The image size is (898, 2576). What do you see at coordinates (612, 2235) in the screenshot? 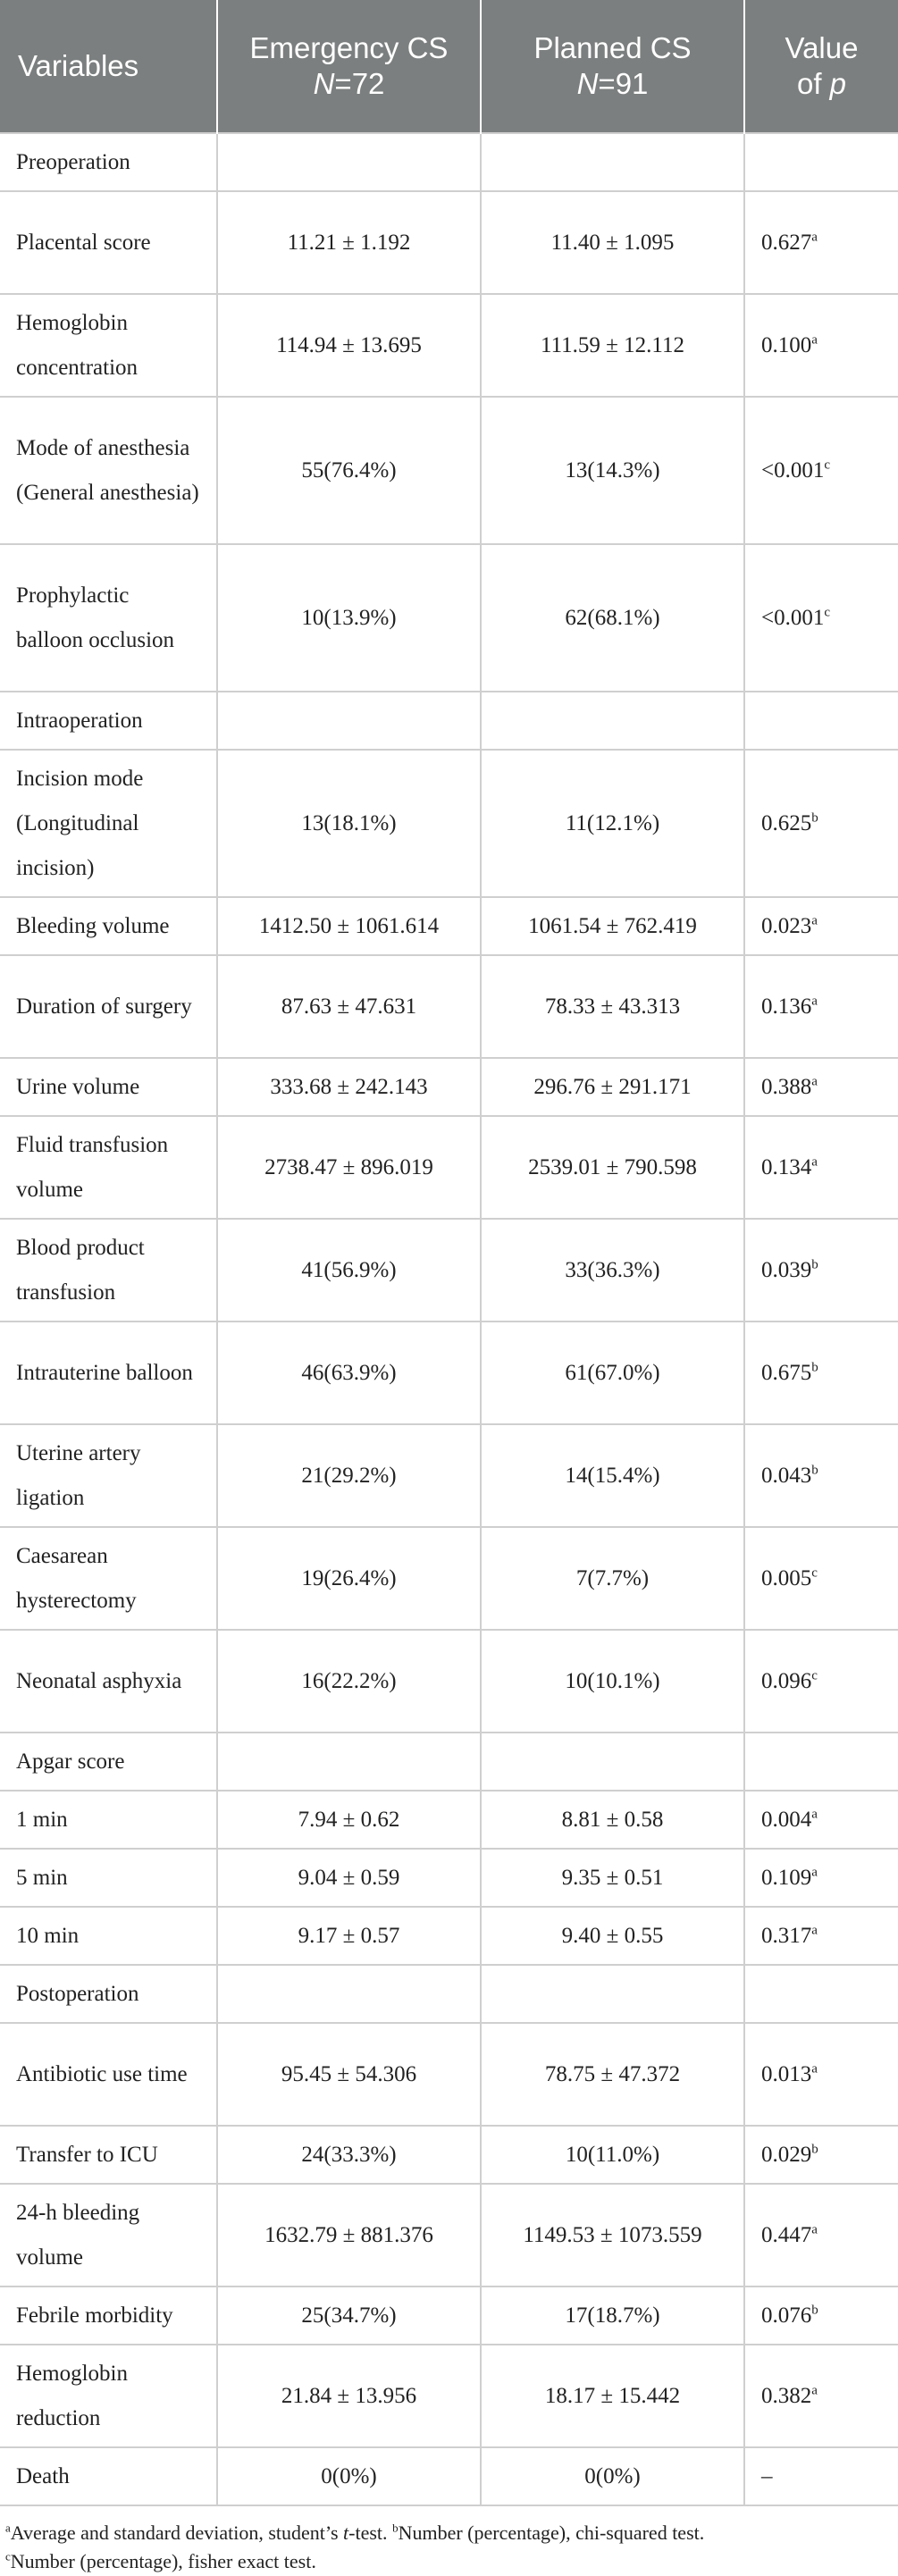
I see `cell-planned-cs: 1149.53 ± 1073.559` at bounding box center [612, 2235].